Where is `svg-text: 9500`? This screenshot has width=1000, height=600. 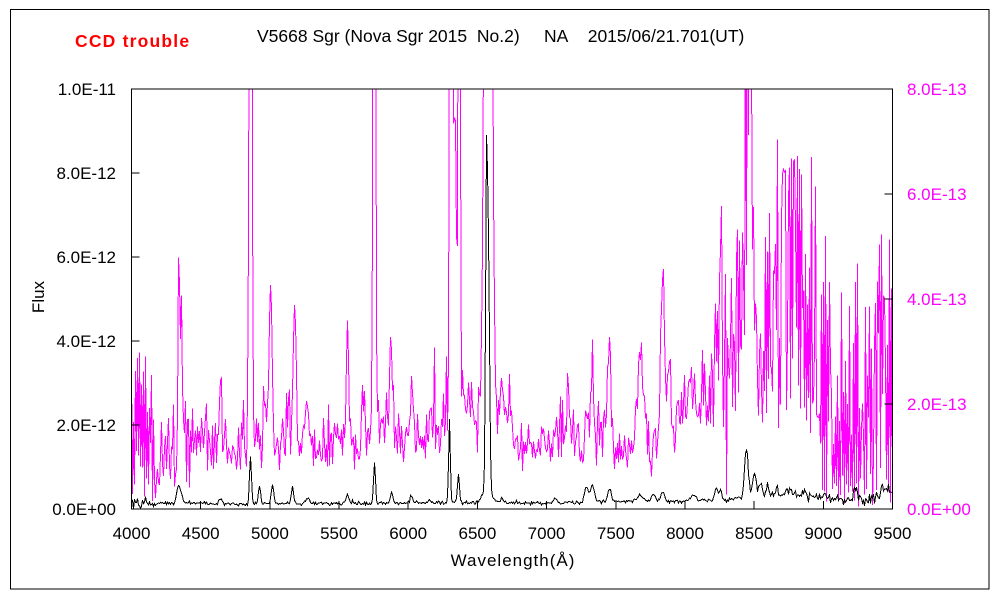
svg-text: 9500 is located at coordinates (893, 533).